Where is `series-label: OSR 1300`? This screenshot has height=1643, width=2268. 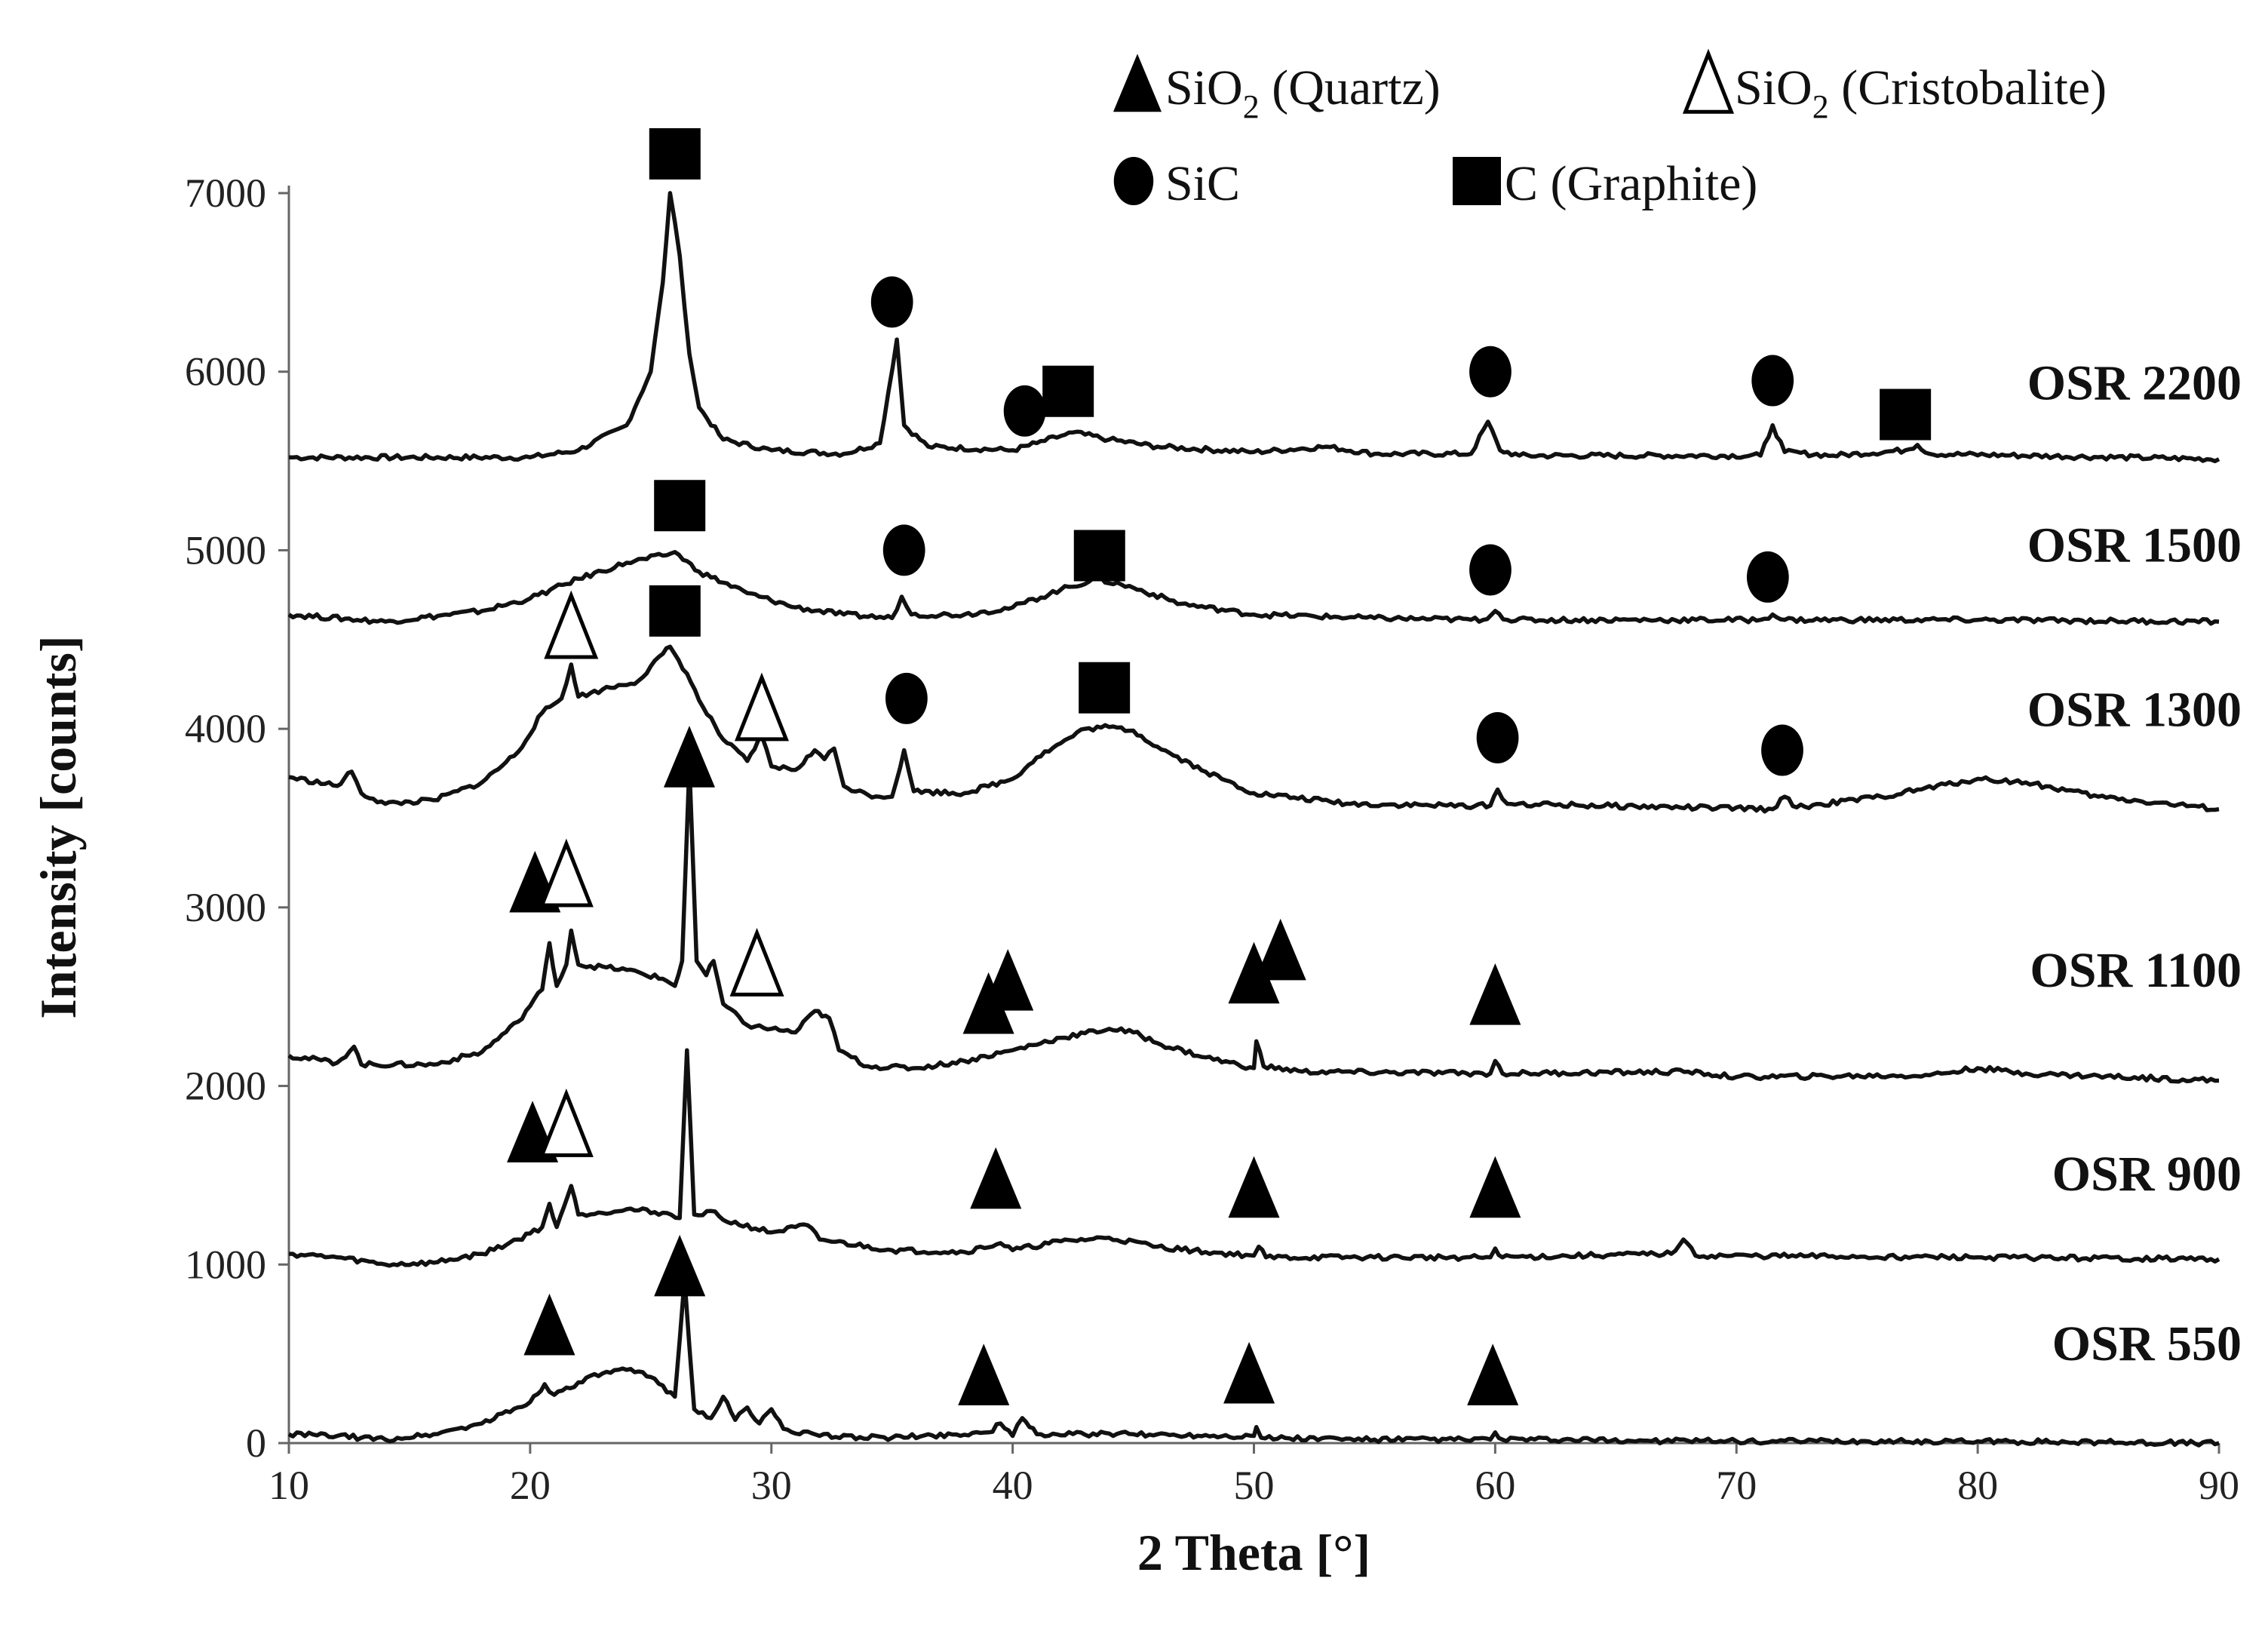
series-label: OSR 1300 is located at coordinates (2134, 709).